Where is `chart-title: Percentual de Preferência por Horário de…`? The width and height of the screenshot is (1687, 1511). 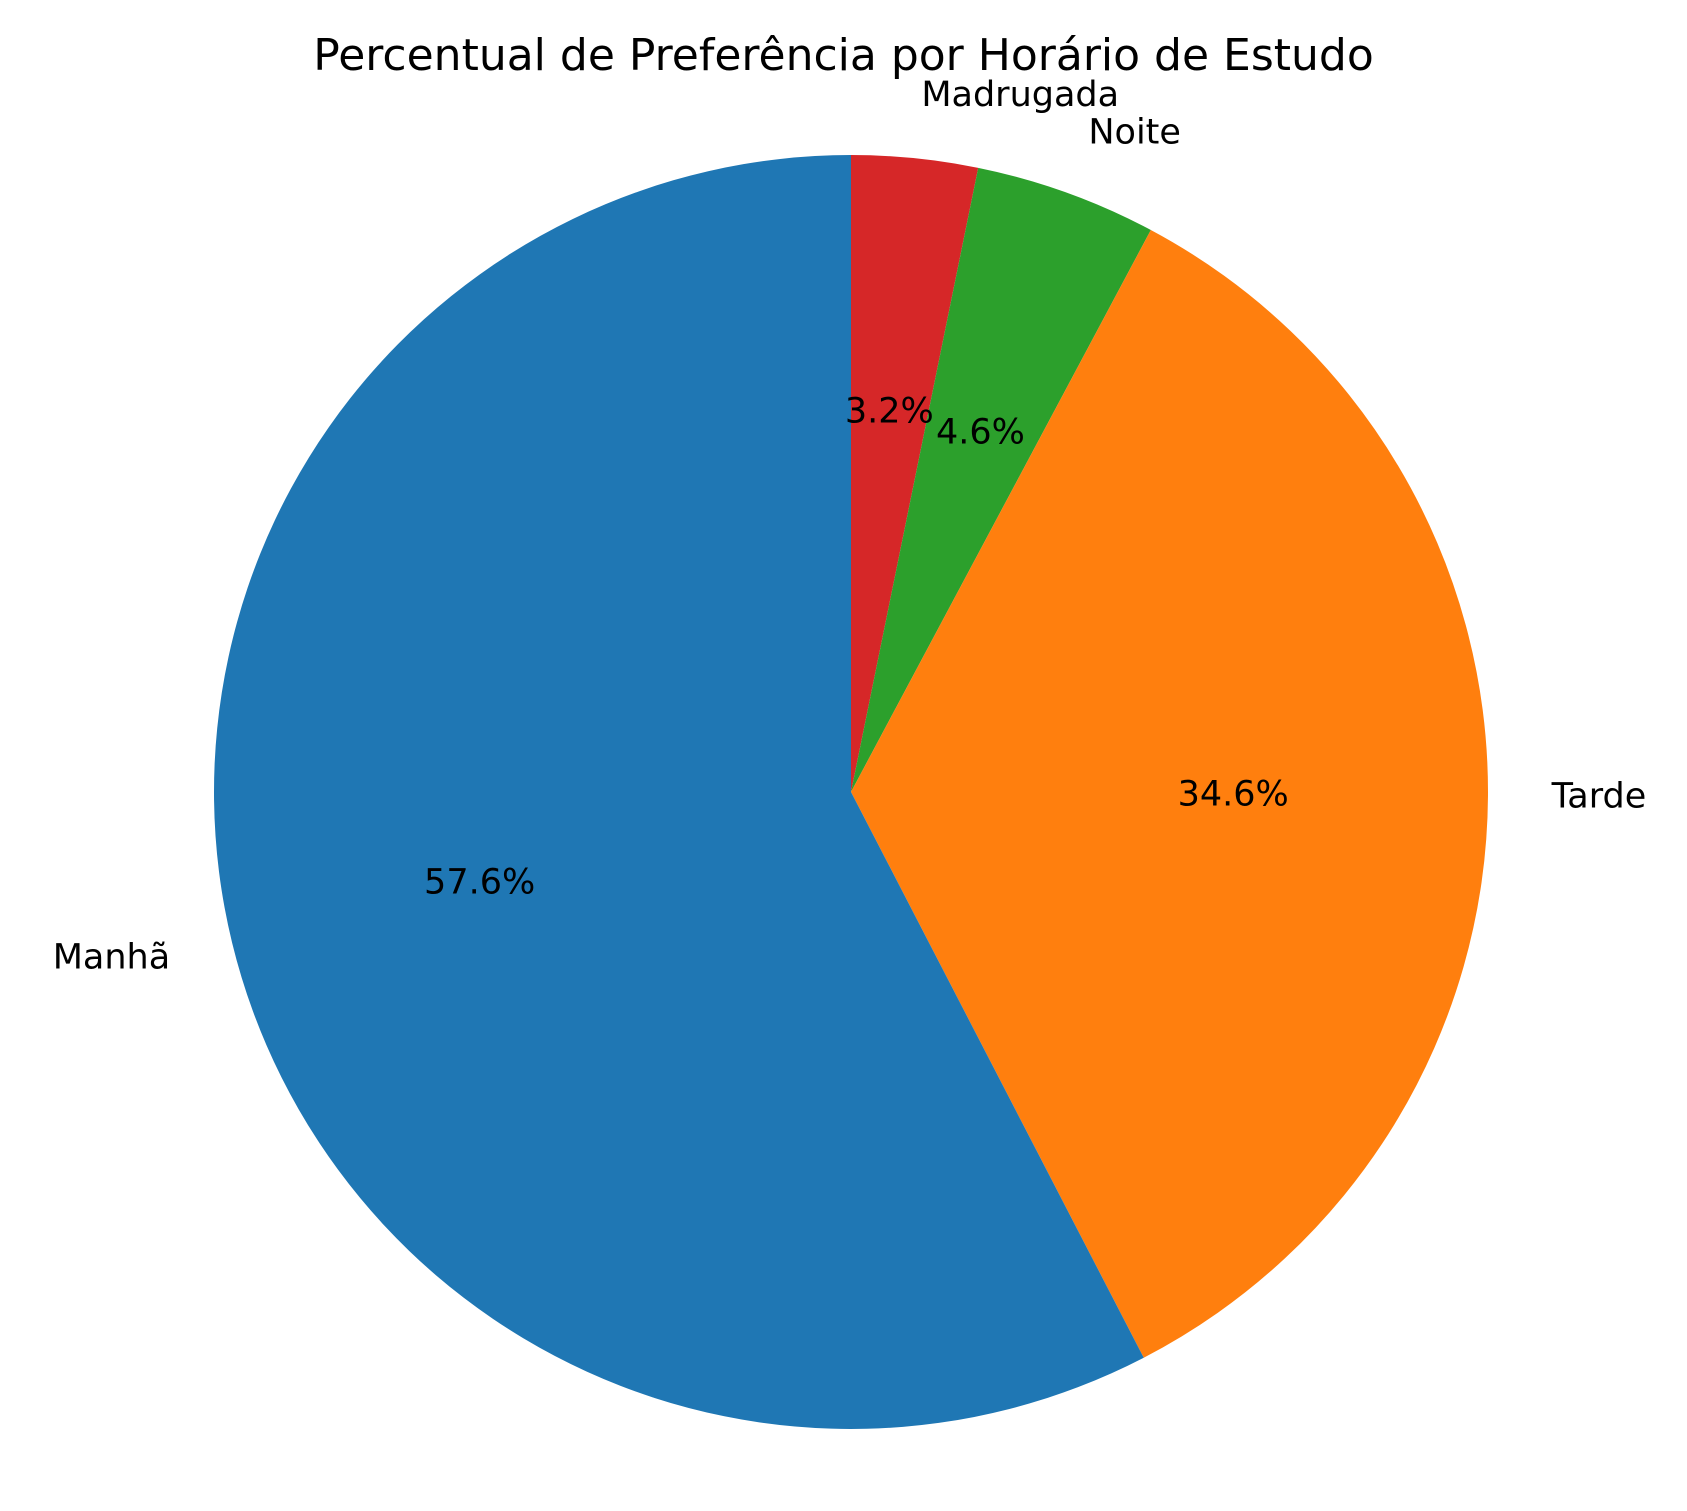
chart-title: Percentual de Preferência por Horário de… is located at coordinates (843, 55).